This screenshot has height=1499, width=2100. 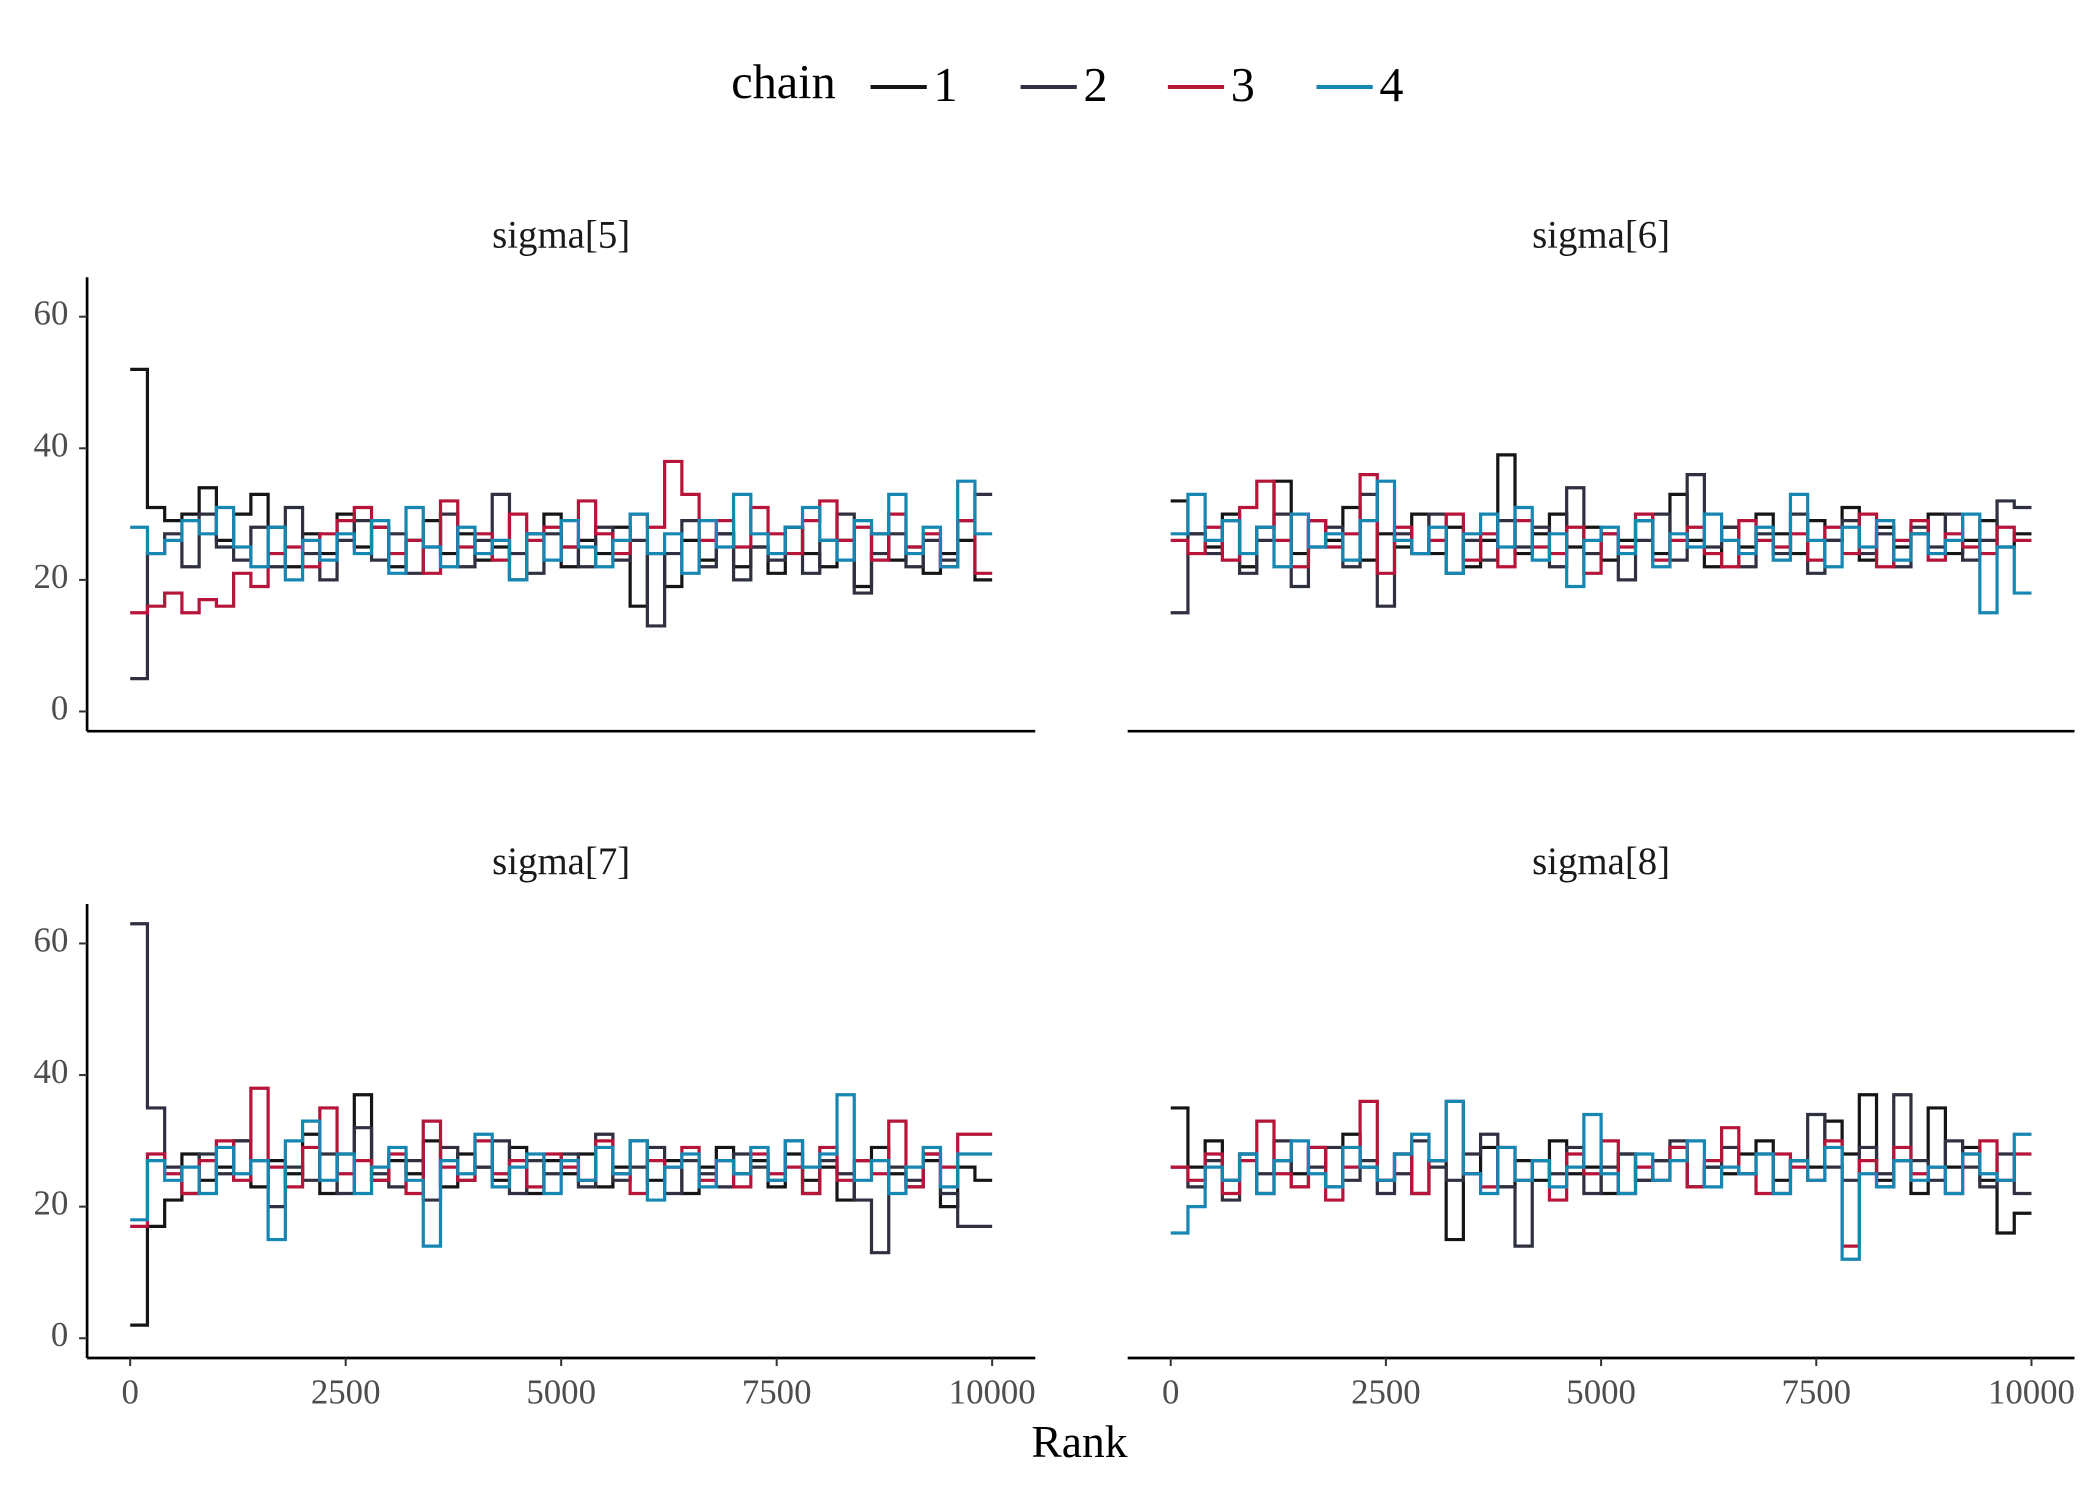 What do you see at coordinates (945, 85) in the screenshot?
I see `legend-label: 1` at bounding box center [945, 85].